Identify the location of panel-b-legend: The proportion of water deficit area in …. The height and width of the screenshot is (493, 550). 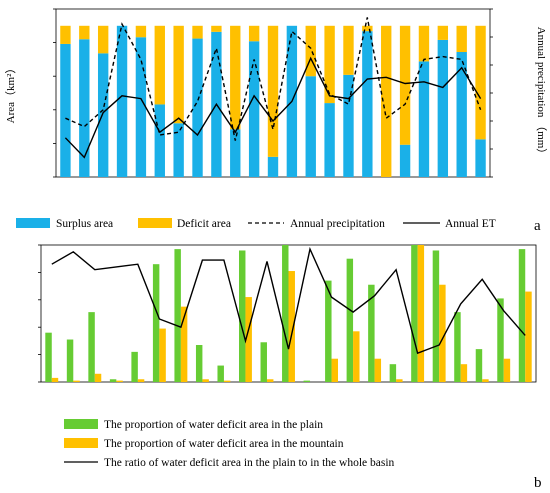
(229, 444).